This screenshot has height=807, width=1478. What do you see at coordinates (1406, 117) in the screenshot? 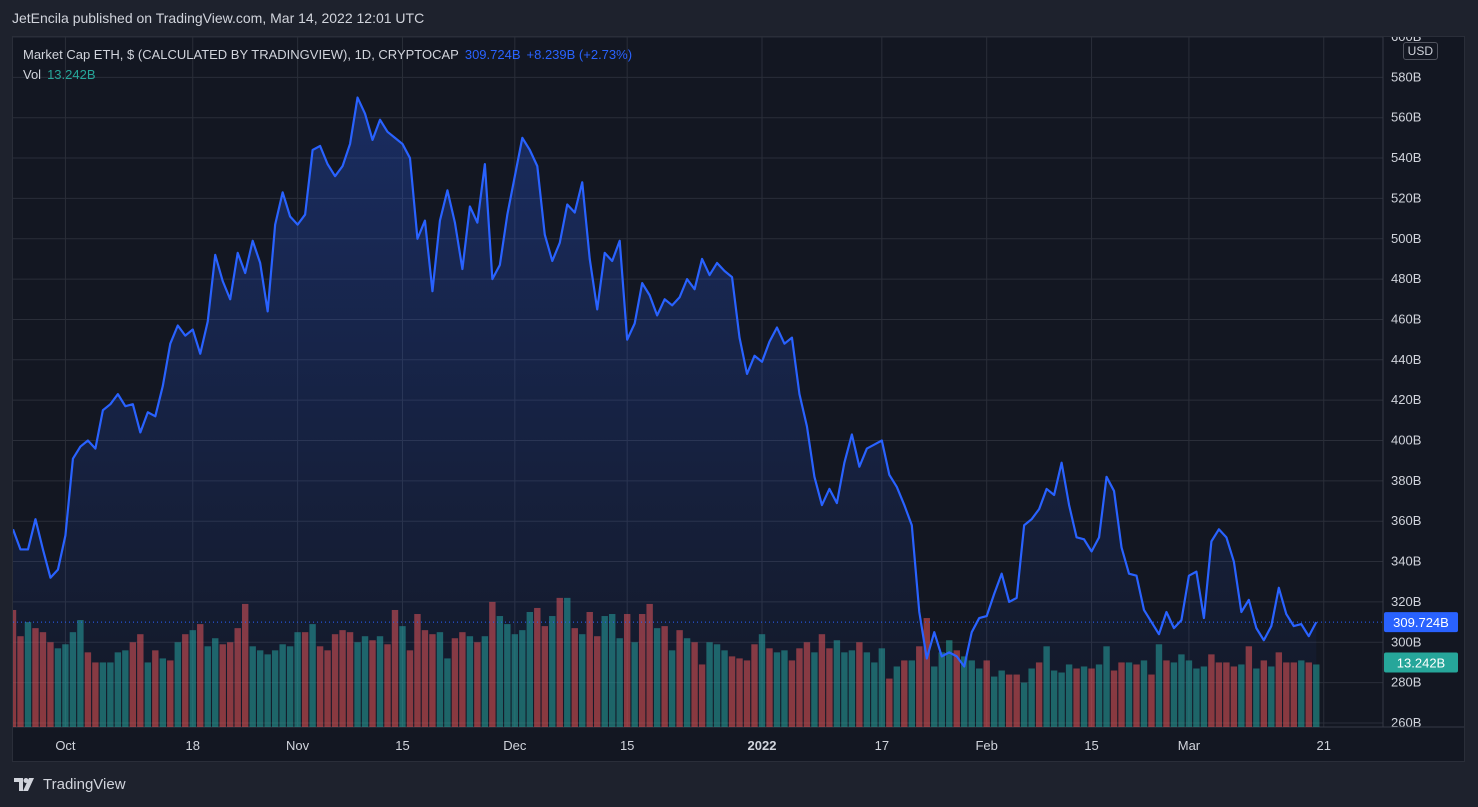
I see `y-axis-tick-label: 560B` at bounding box center [1406, 117].